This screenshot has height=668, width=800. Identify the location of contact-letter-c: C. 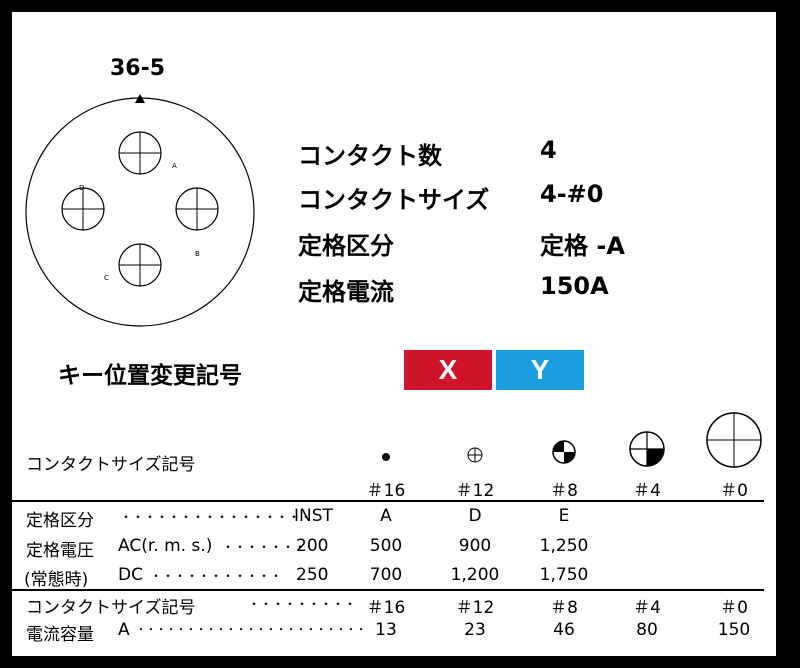
(106, 278).